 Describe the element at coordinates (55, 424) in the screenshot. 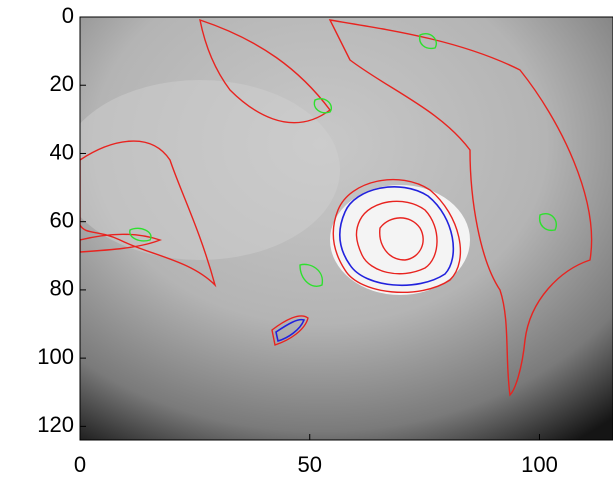

I see `y-tick-label: 120` at that location.